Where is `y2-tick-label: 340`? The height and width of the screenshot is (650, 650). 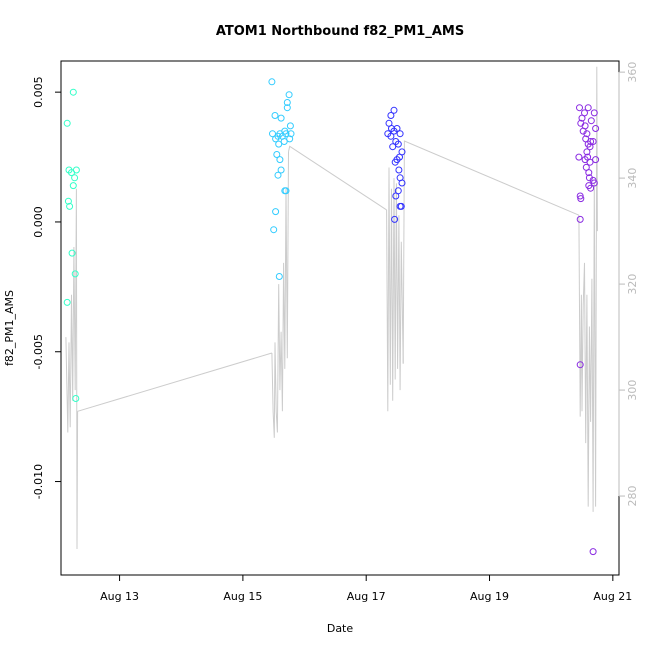
y2-tick-label: 340 is located at coordinates (632, 178).